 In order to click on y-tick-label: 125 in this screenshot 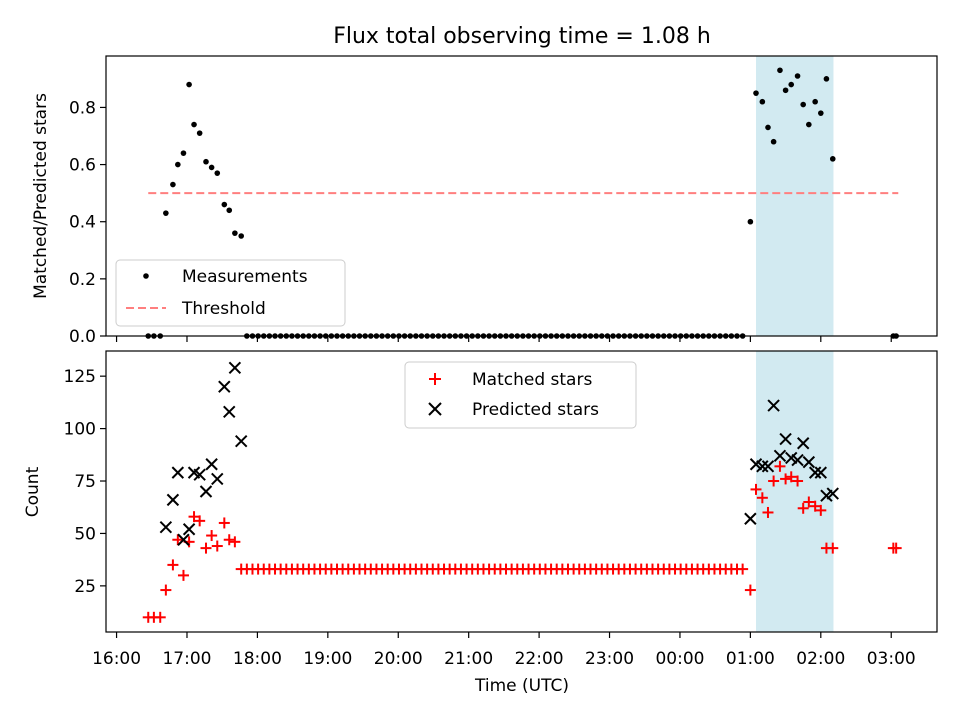, I will do `click(80, 377)`.